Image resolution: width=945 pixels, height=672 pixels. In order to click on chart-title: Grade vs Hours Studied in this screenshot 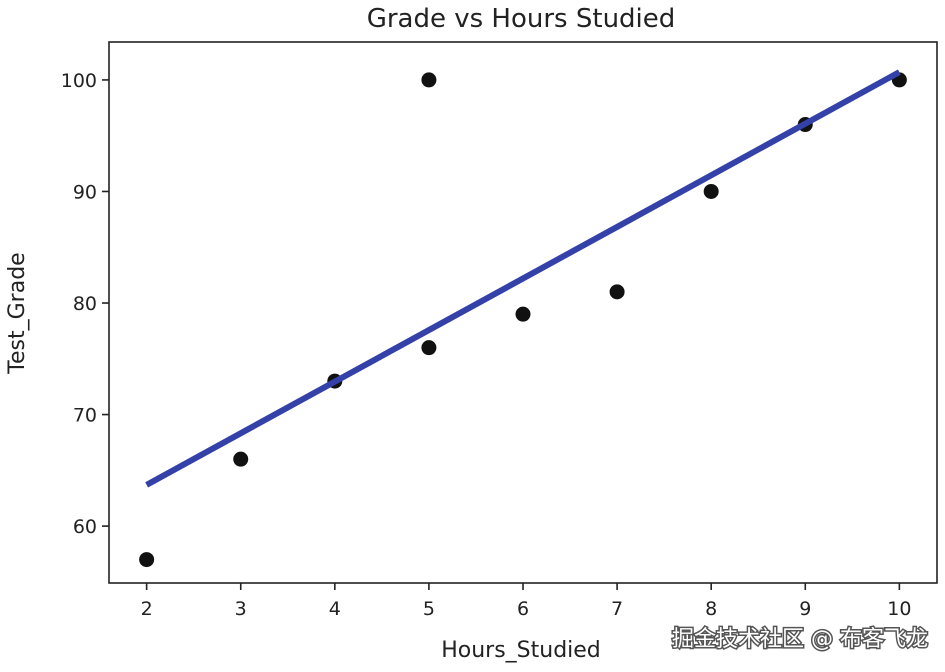, I will do `click(521, 19)`.